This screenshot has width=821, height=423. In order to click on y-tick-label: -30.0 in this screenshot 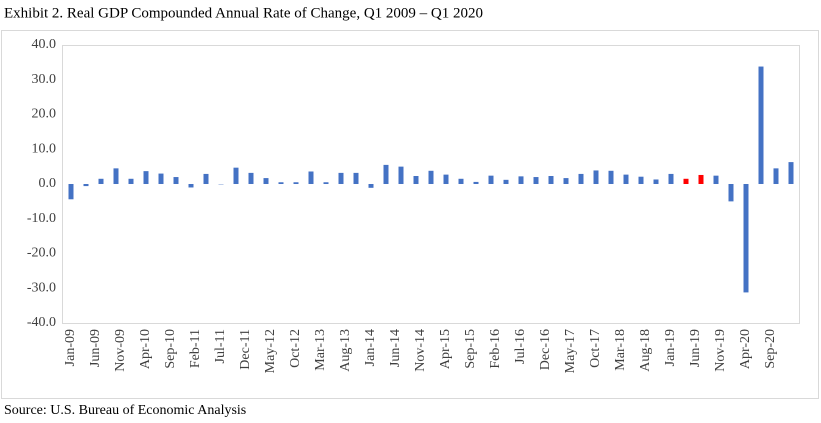, I will do `click(41, 287)`.